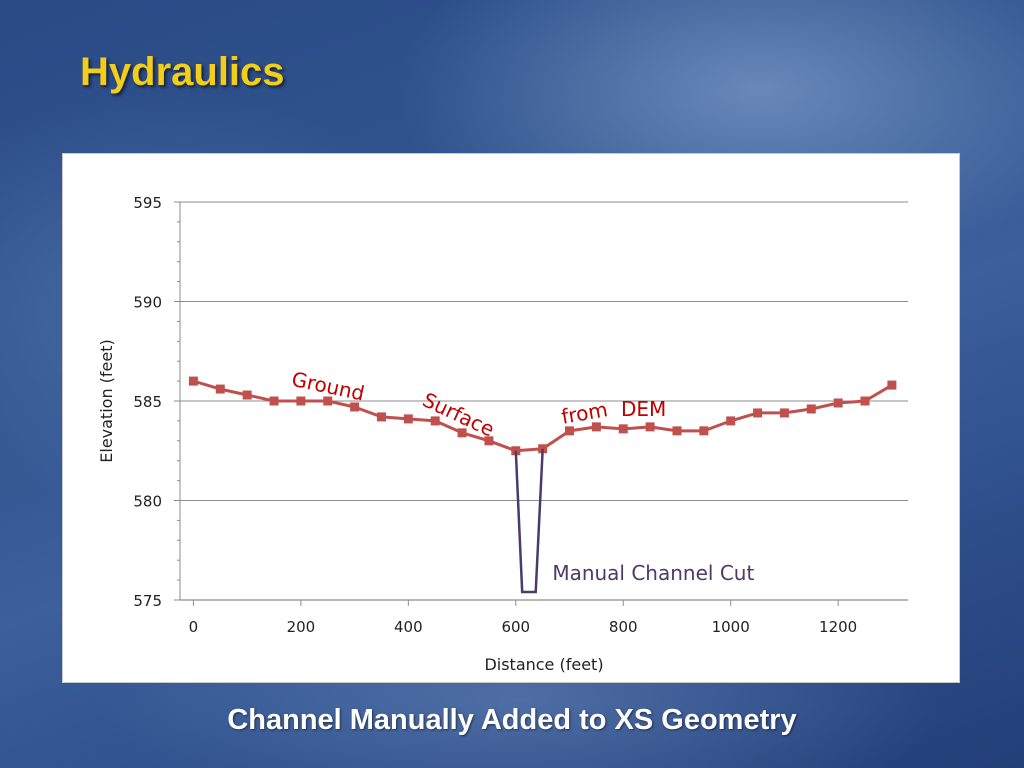 The width and height of the screenshot is (1024, 768). I want to click on channel-cut-line, so click(529, 521).